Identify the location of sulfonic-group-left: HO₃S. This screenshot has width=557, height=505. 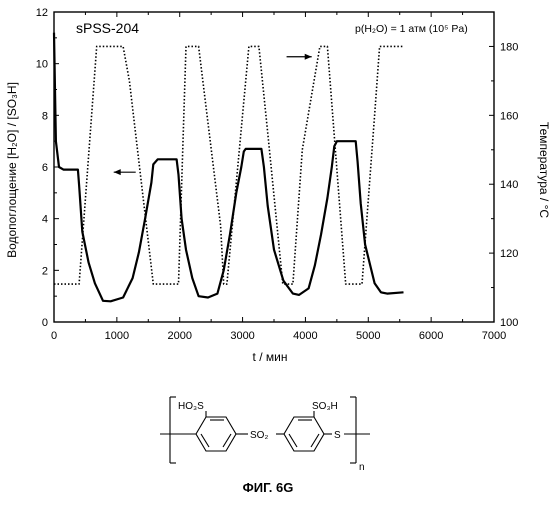
(191, 406).